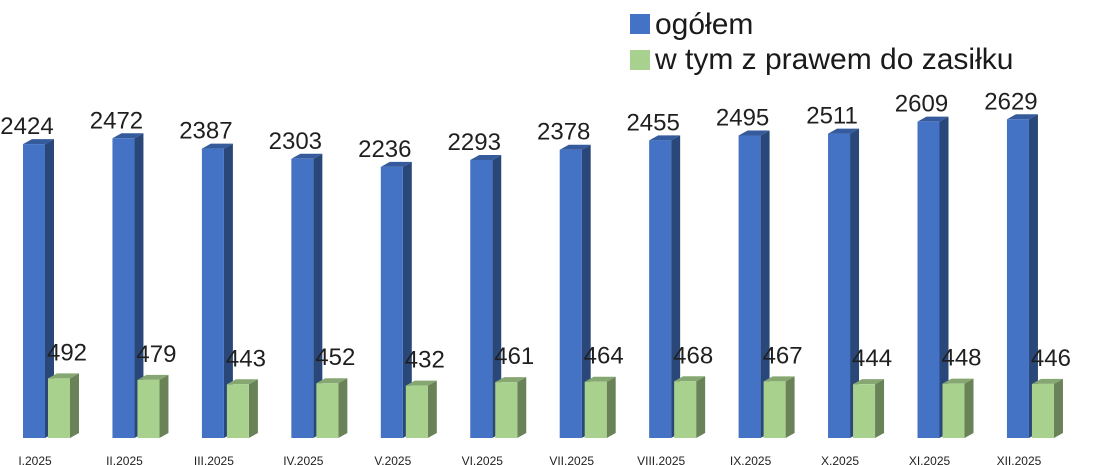 This screenshot has width=1094, height=465. What do you see at coordinates (933, 119) in the screenshot?
I see `bar-ogolem-xi-2025-top` at bounding box center [933, 119].